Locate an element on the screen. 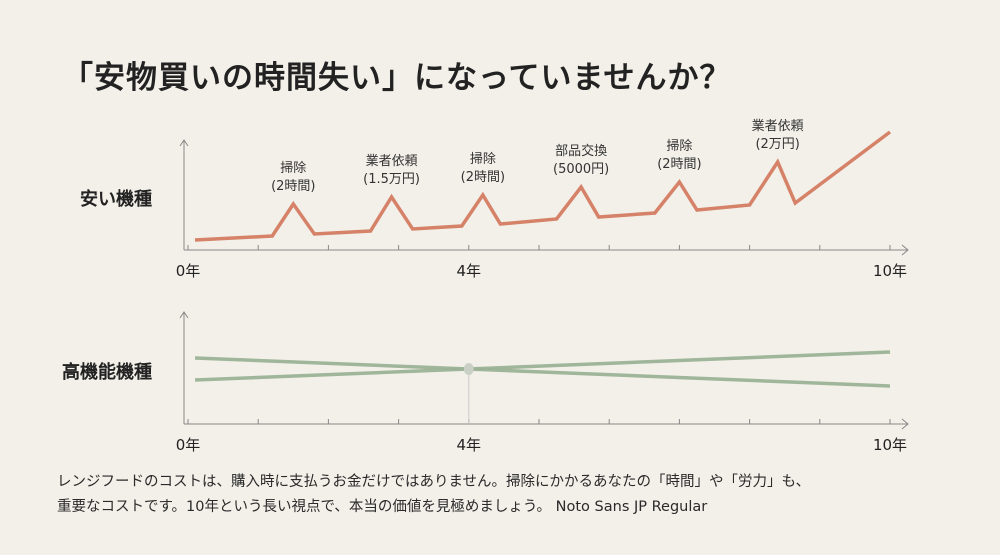 Image resolution: width=1000 pixels, height=555 pixels. annotation: 業者依頼 (1.5万円) is located at coordinates (391, 170).